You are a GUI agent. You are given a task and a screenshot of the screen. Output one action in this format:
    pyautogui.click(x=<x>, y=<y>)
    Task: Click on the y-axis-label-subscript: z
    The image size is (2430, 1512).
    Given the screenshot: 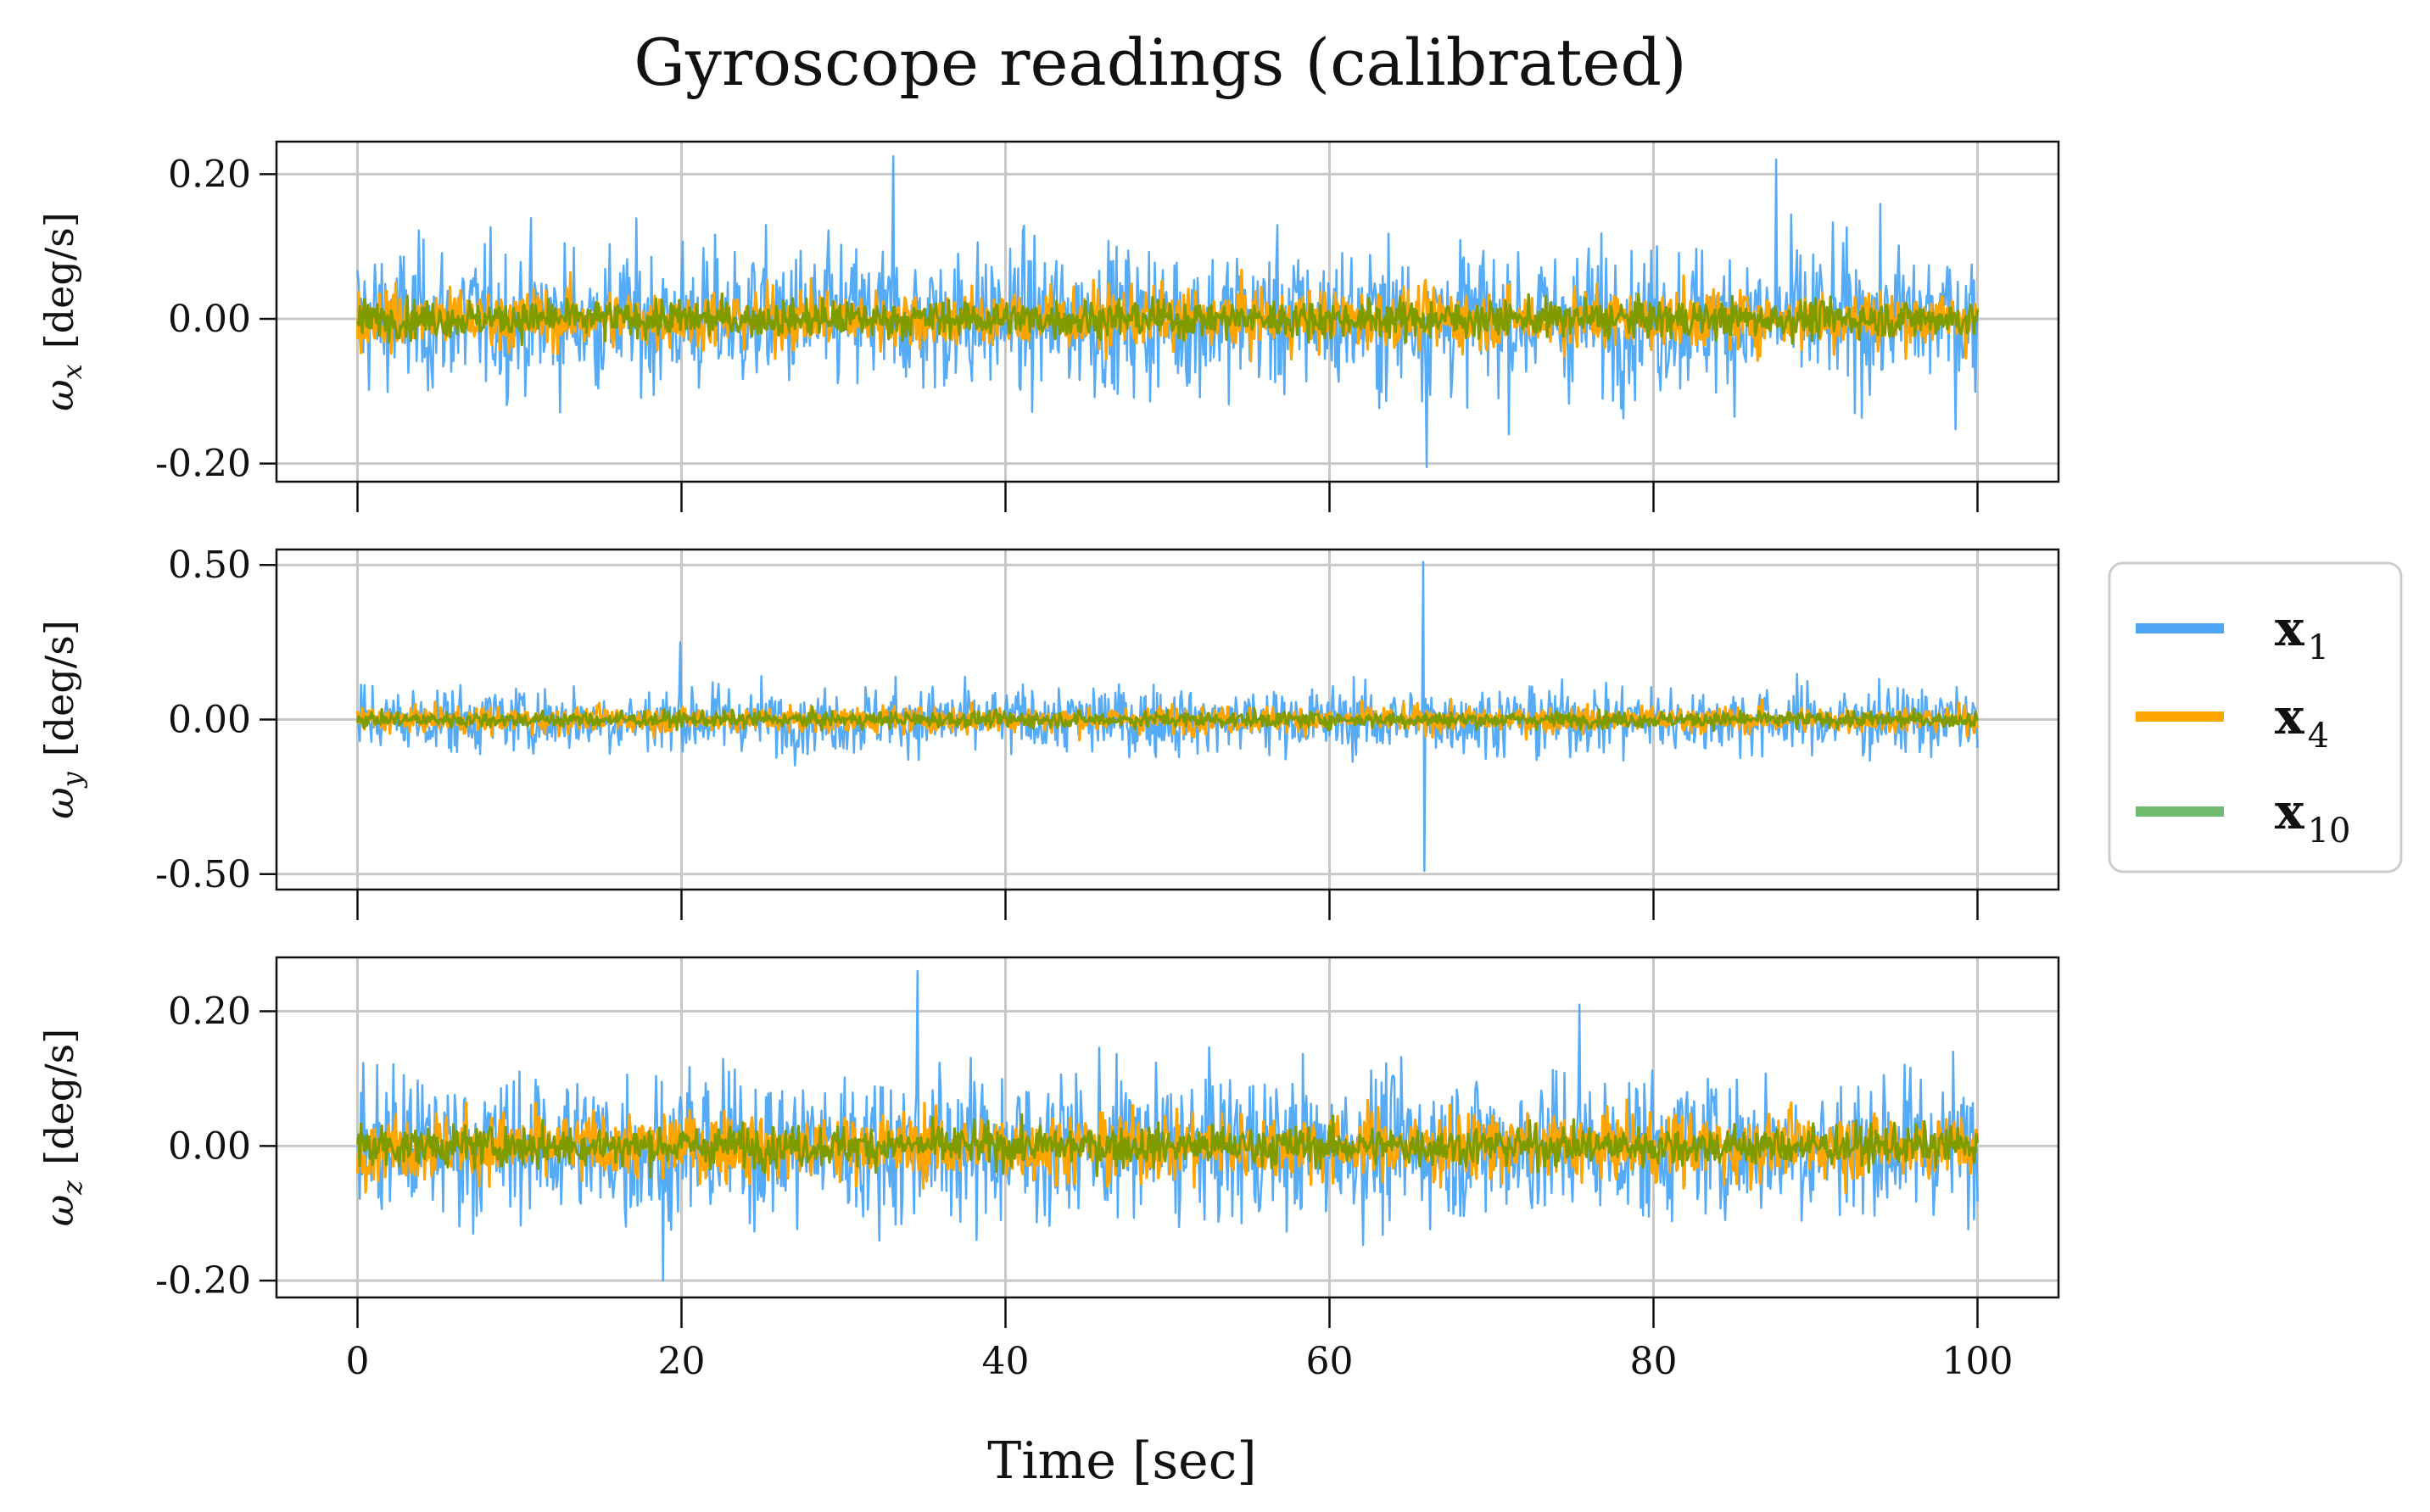 What is the action you would take?
    pyautogui.click(x=72, y=1188)
    